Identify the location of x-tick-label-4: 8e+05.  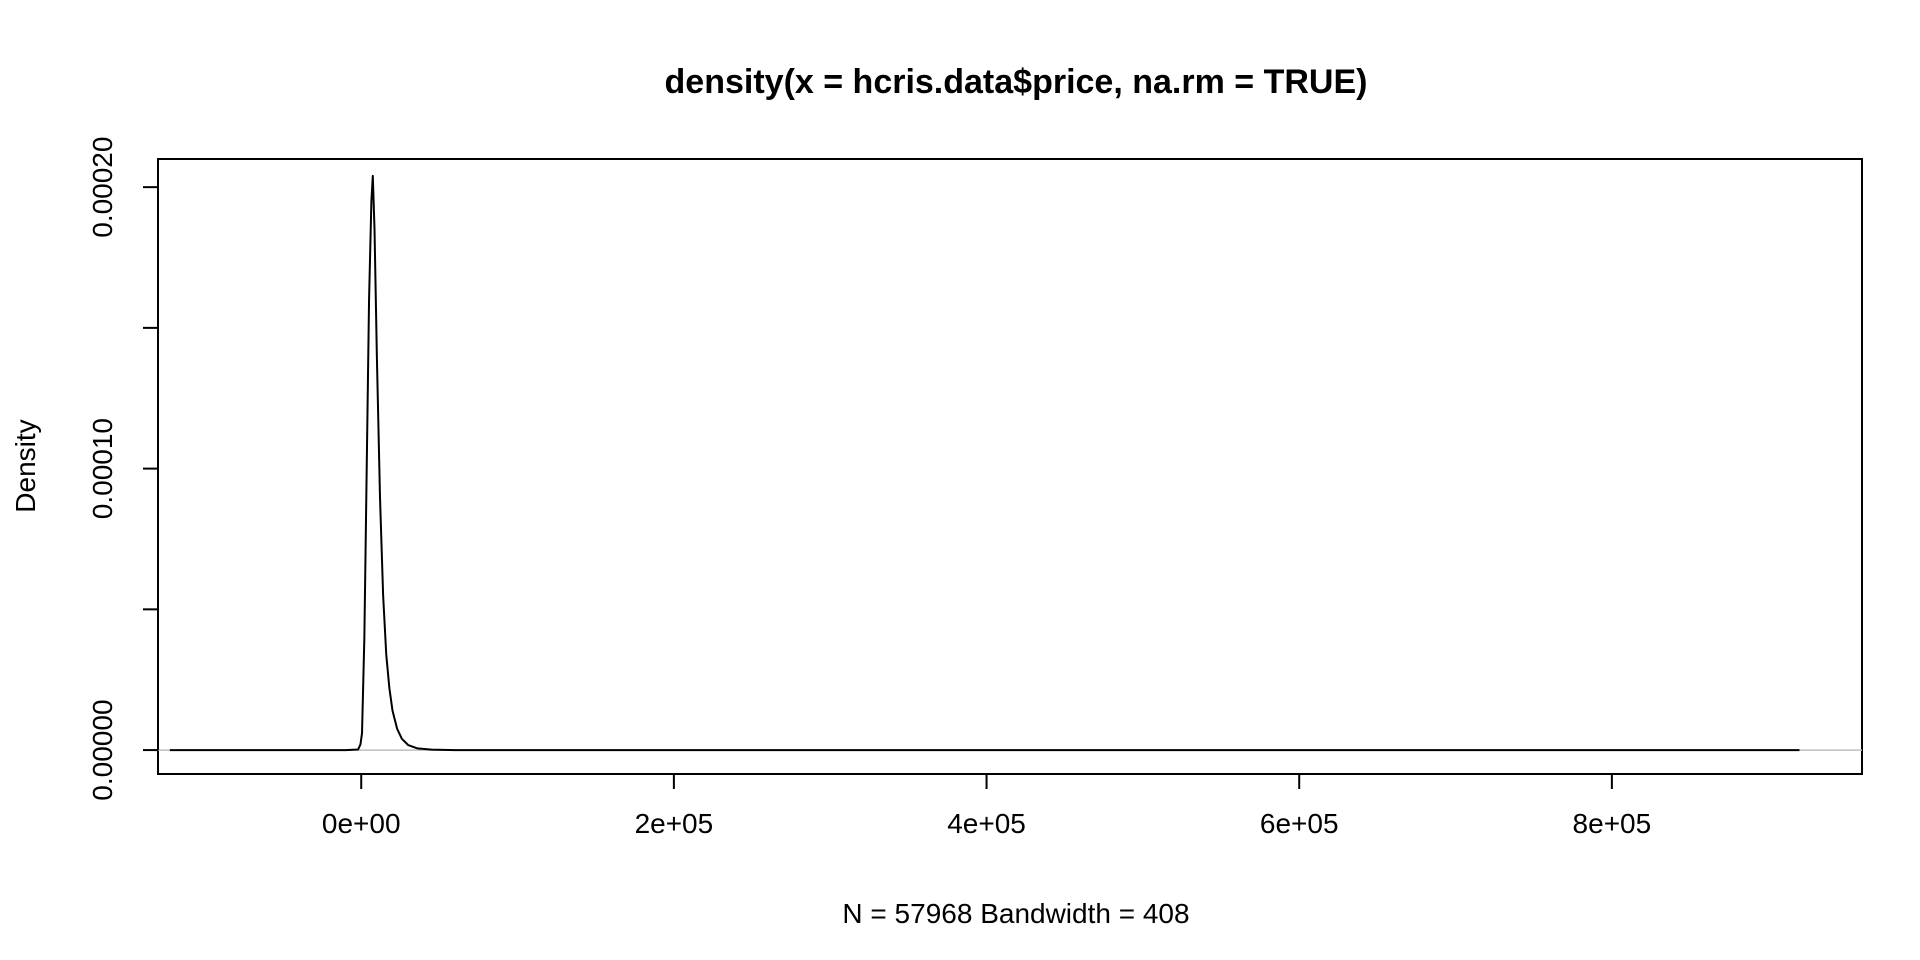
(1612, 823).